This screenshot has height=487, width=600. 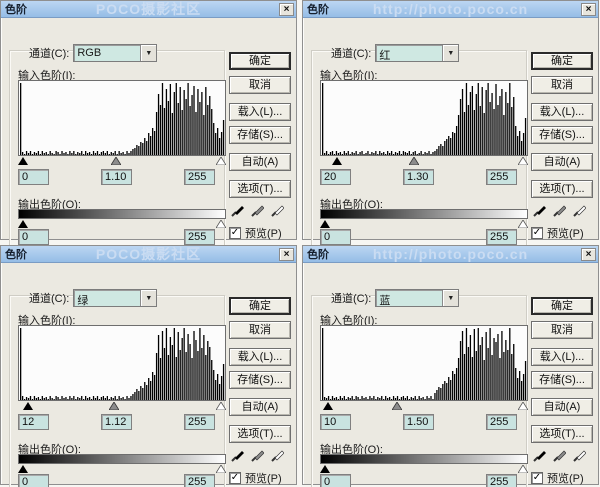 What do you see at coordinates (116, 422) in the screenshot?
I see `input-gamma-field: 1.12` at bounding box center [116, 422].